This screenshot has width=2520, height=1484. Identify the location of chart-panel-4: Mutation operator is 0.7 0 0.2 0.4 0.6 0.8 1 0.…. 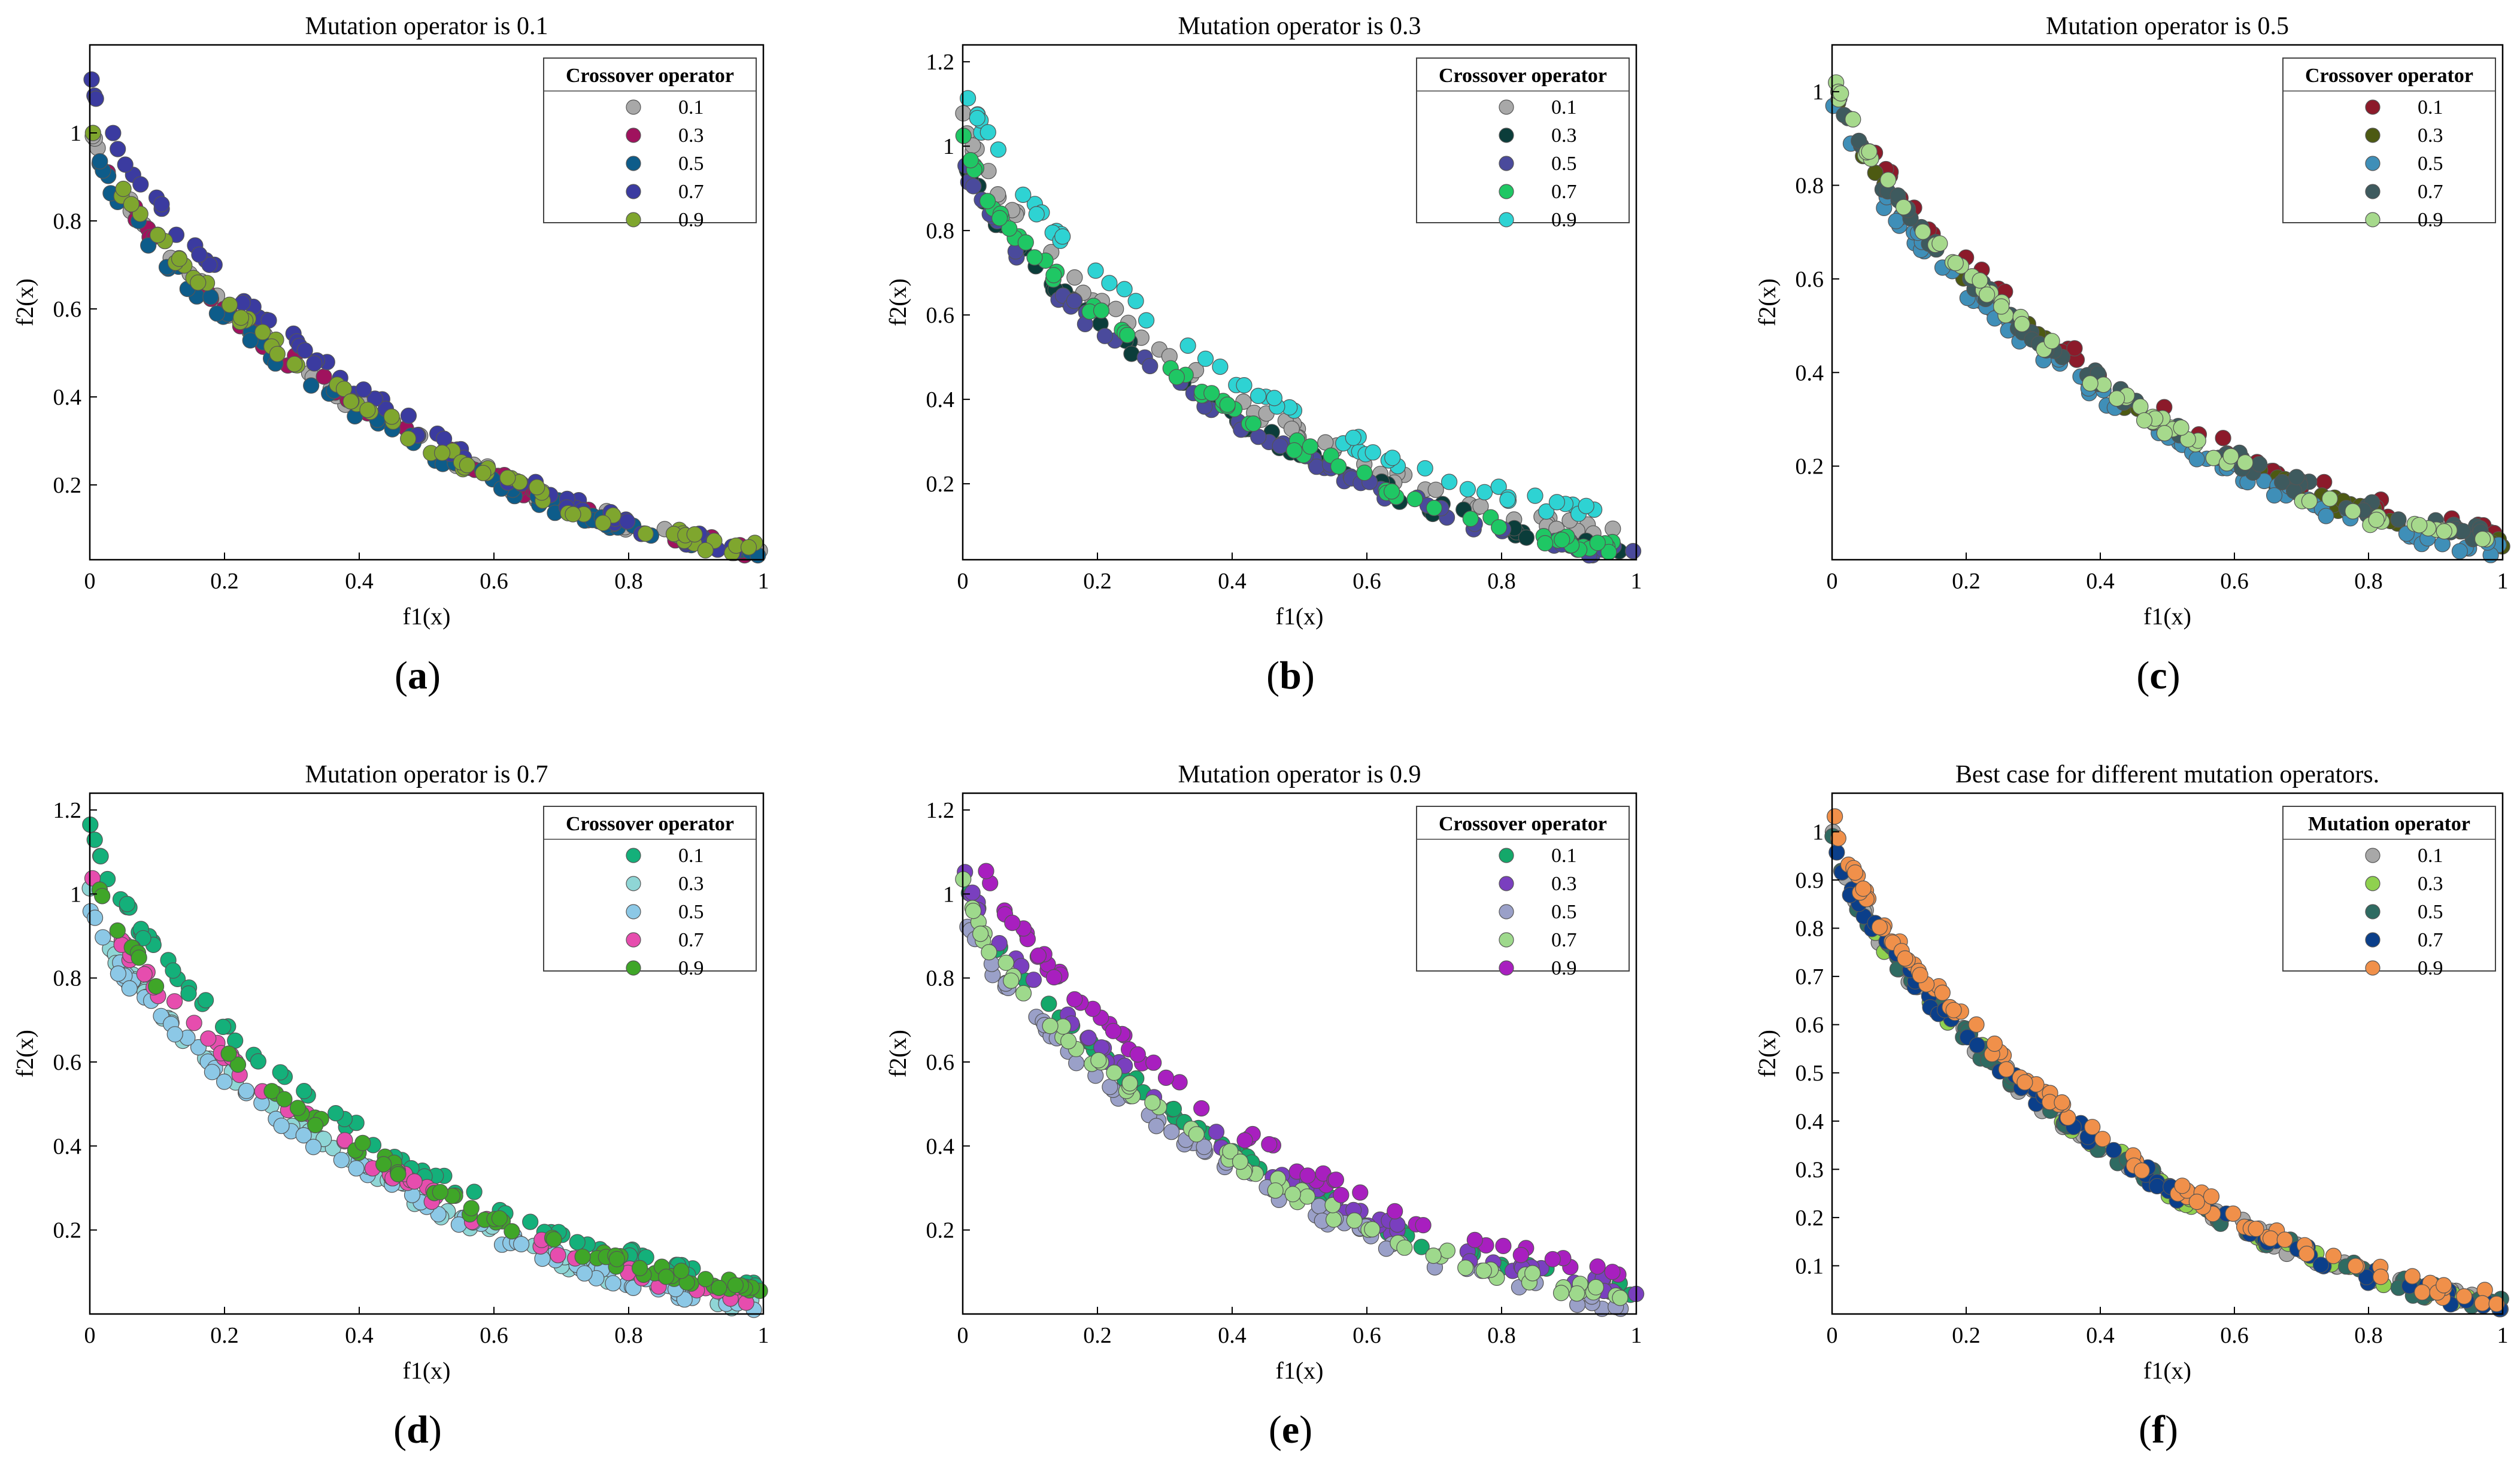
(390, 1106).